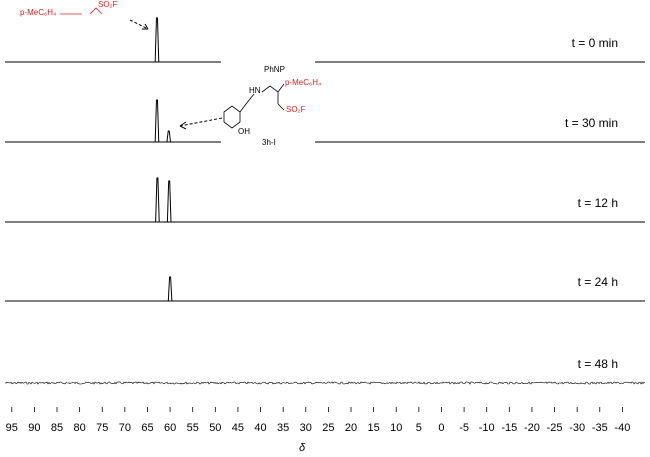  What do you see at coordinates (187, 78) in the screenshot?
I see `structure` at bounding box center [187, 78].